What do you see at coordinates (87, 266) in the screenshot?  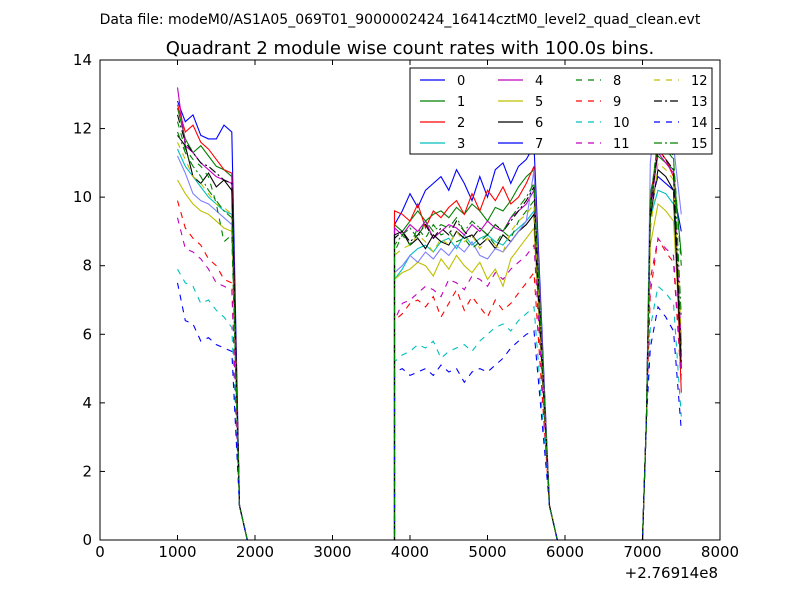 I see `y-tick-label: 8` at bounding box center [87, 266].